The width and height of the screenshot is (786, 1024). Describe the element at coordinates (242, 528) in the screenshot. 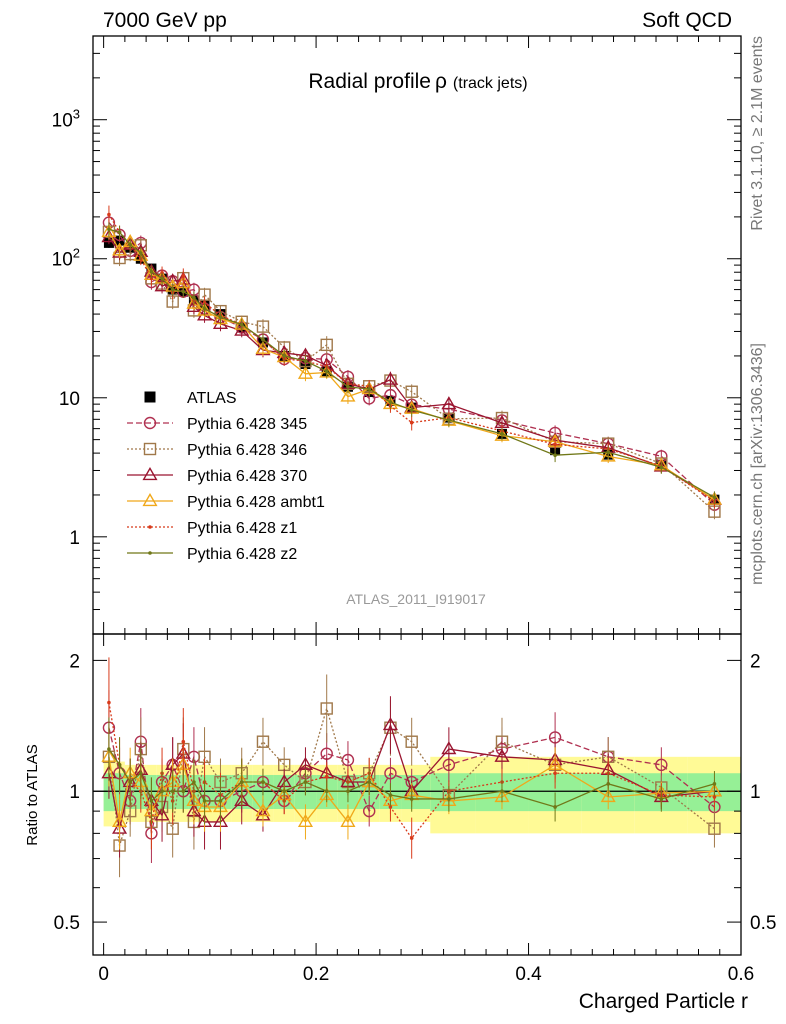

I see `legend-label: Pythia 6.428 z1` at that location.